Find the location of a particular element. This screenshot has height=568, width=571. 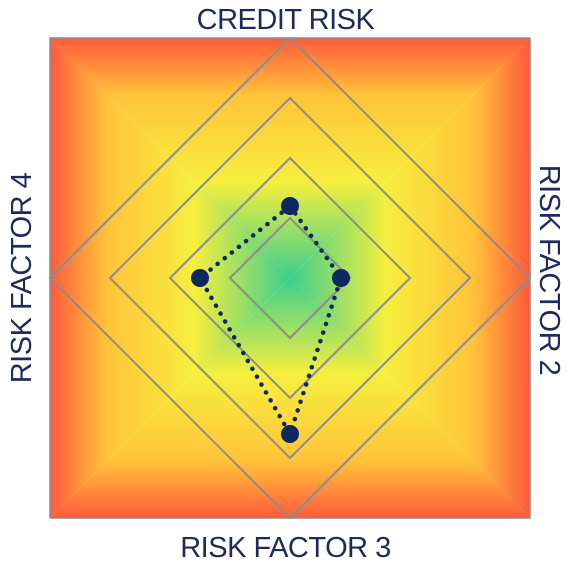

axis-label-bottom: RISK FACTOR 3 is located at coordinates (285, 548).